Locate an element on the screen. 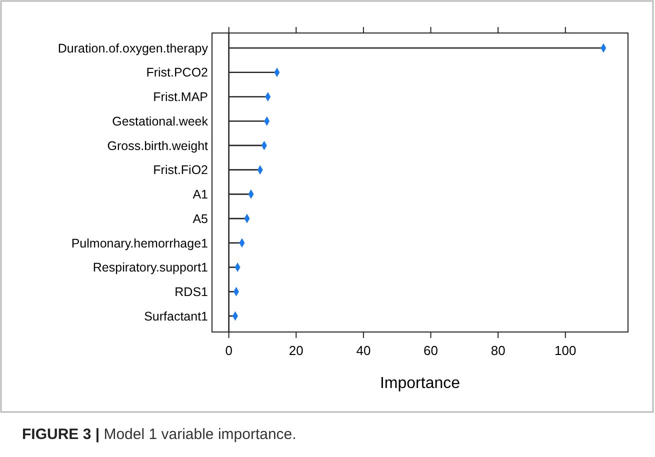 This screenshot has height=457, width=655. x-tick-label: 0 is located at coordinates (228, 350).